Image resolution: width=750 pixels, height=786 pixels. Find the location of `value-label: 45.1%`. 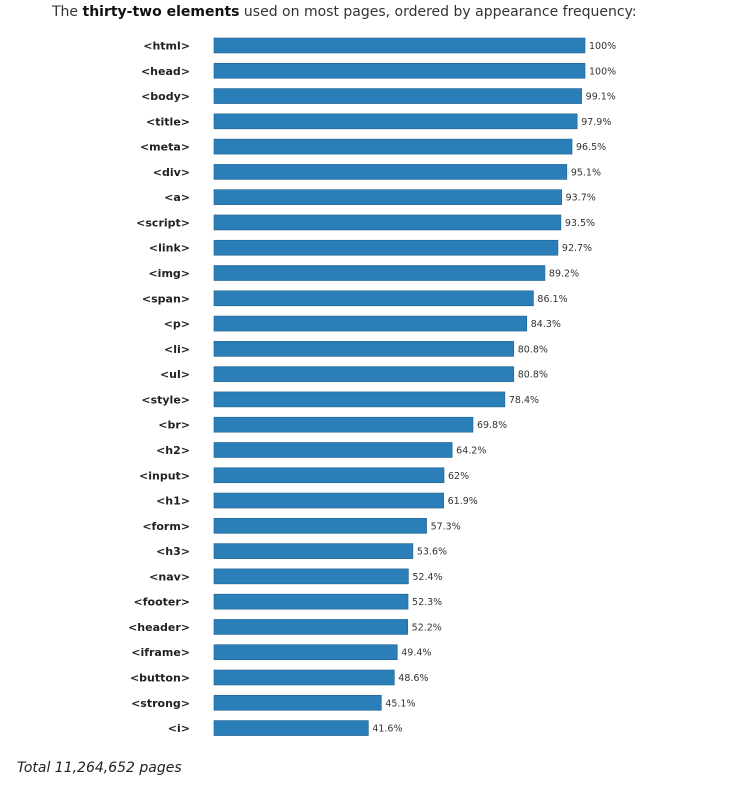

value-label: 45.1% is located at coordinates (400, 703).